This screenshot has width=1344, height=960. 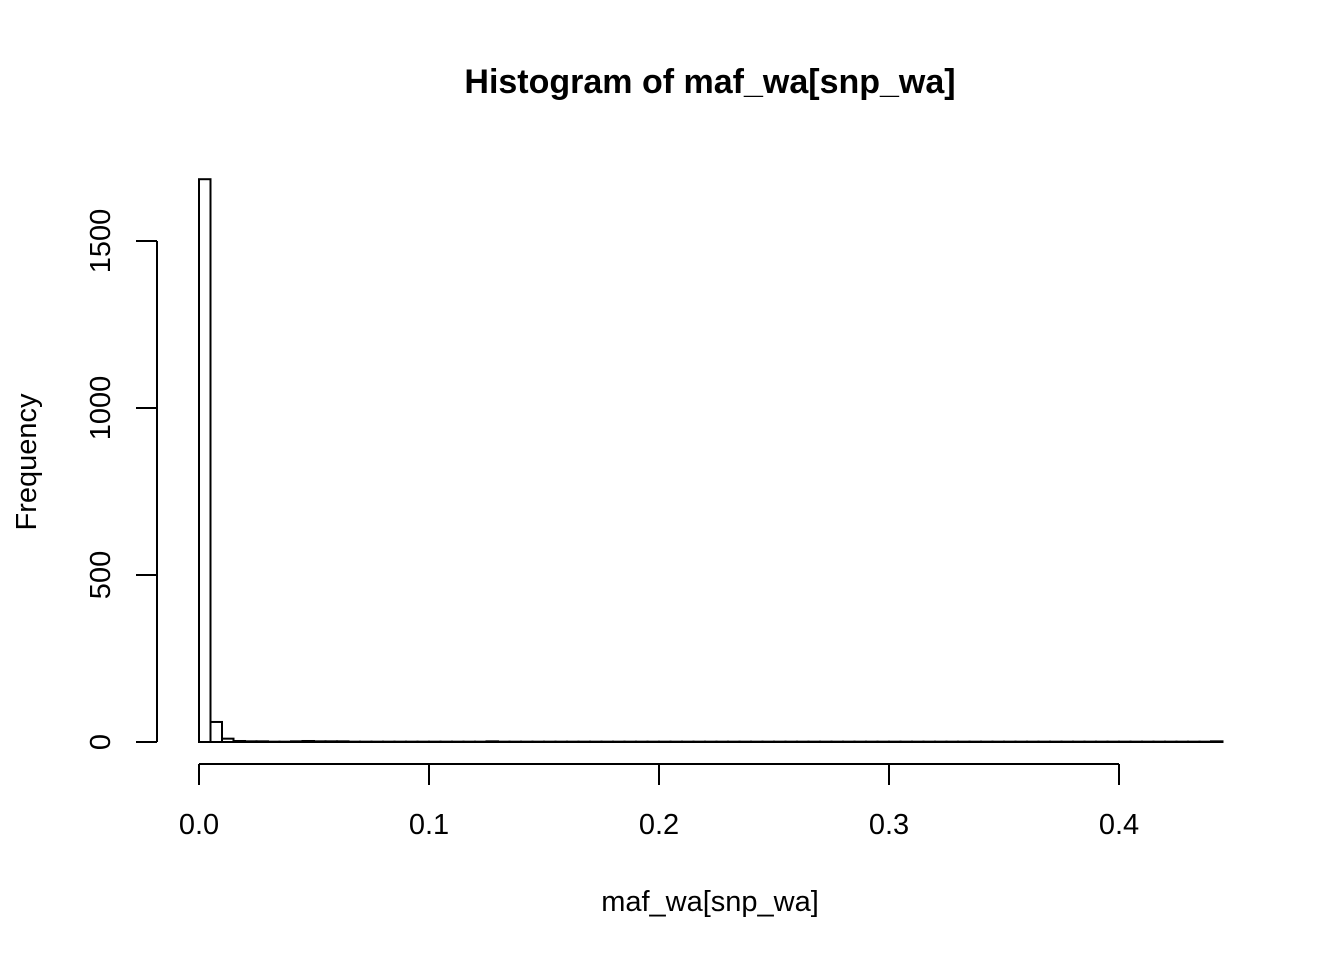 I want to click on x-tick-label: 0.4, so click(x=1119, y=825).